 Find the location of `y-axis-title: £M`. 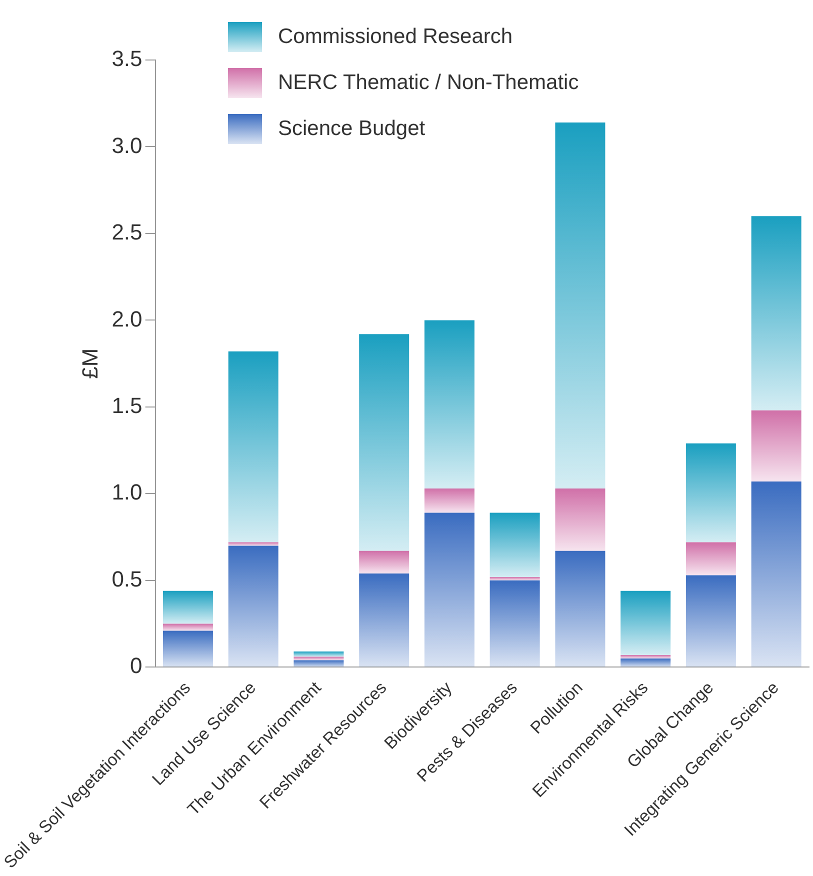

y-axis-title: £M is located at coordinates (90, 363).